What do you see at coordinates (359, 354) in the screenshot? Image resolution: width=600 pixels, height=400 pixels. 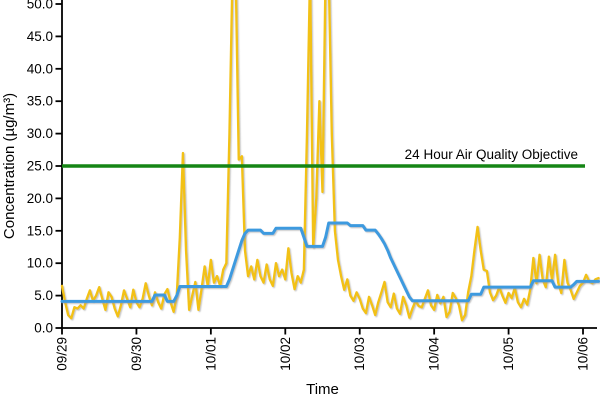 I see `x-tick-label: 10/03` at bounding box center [359, 354].